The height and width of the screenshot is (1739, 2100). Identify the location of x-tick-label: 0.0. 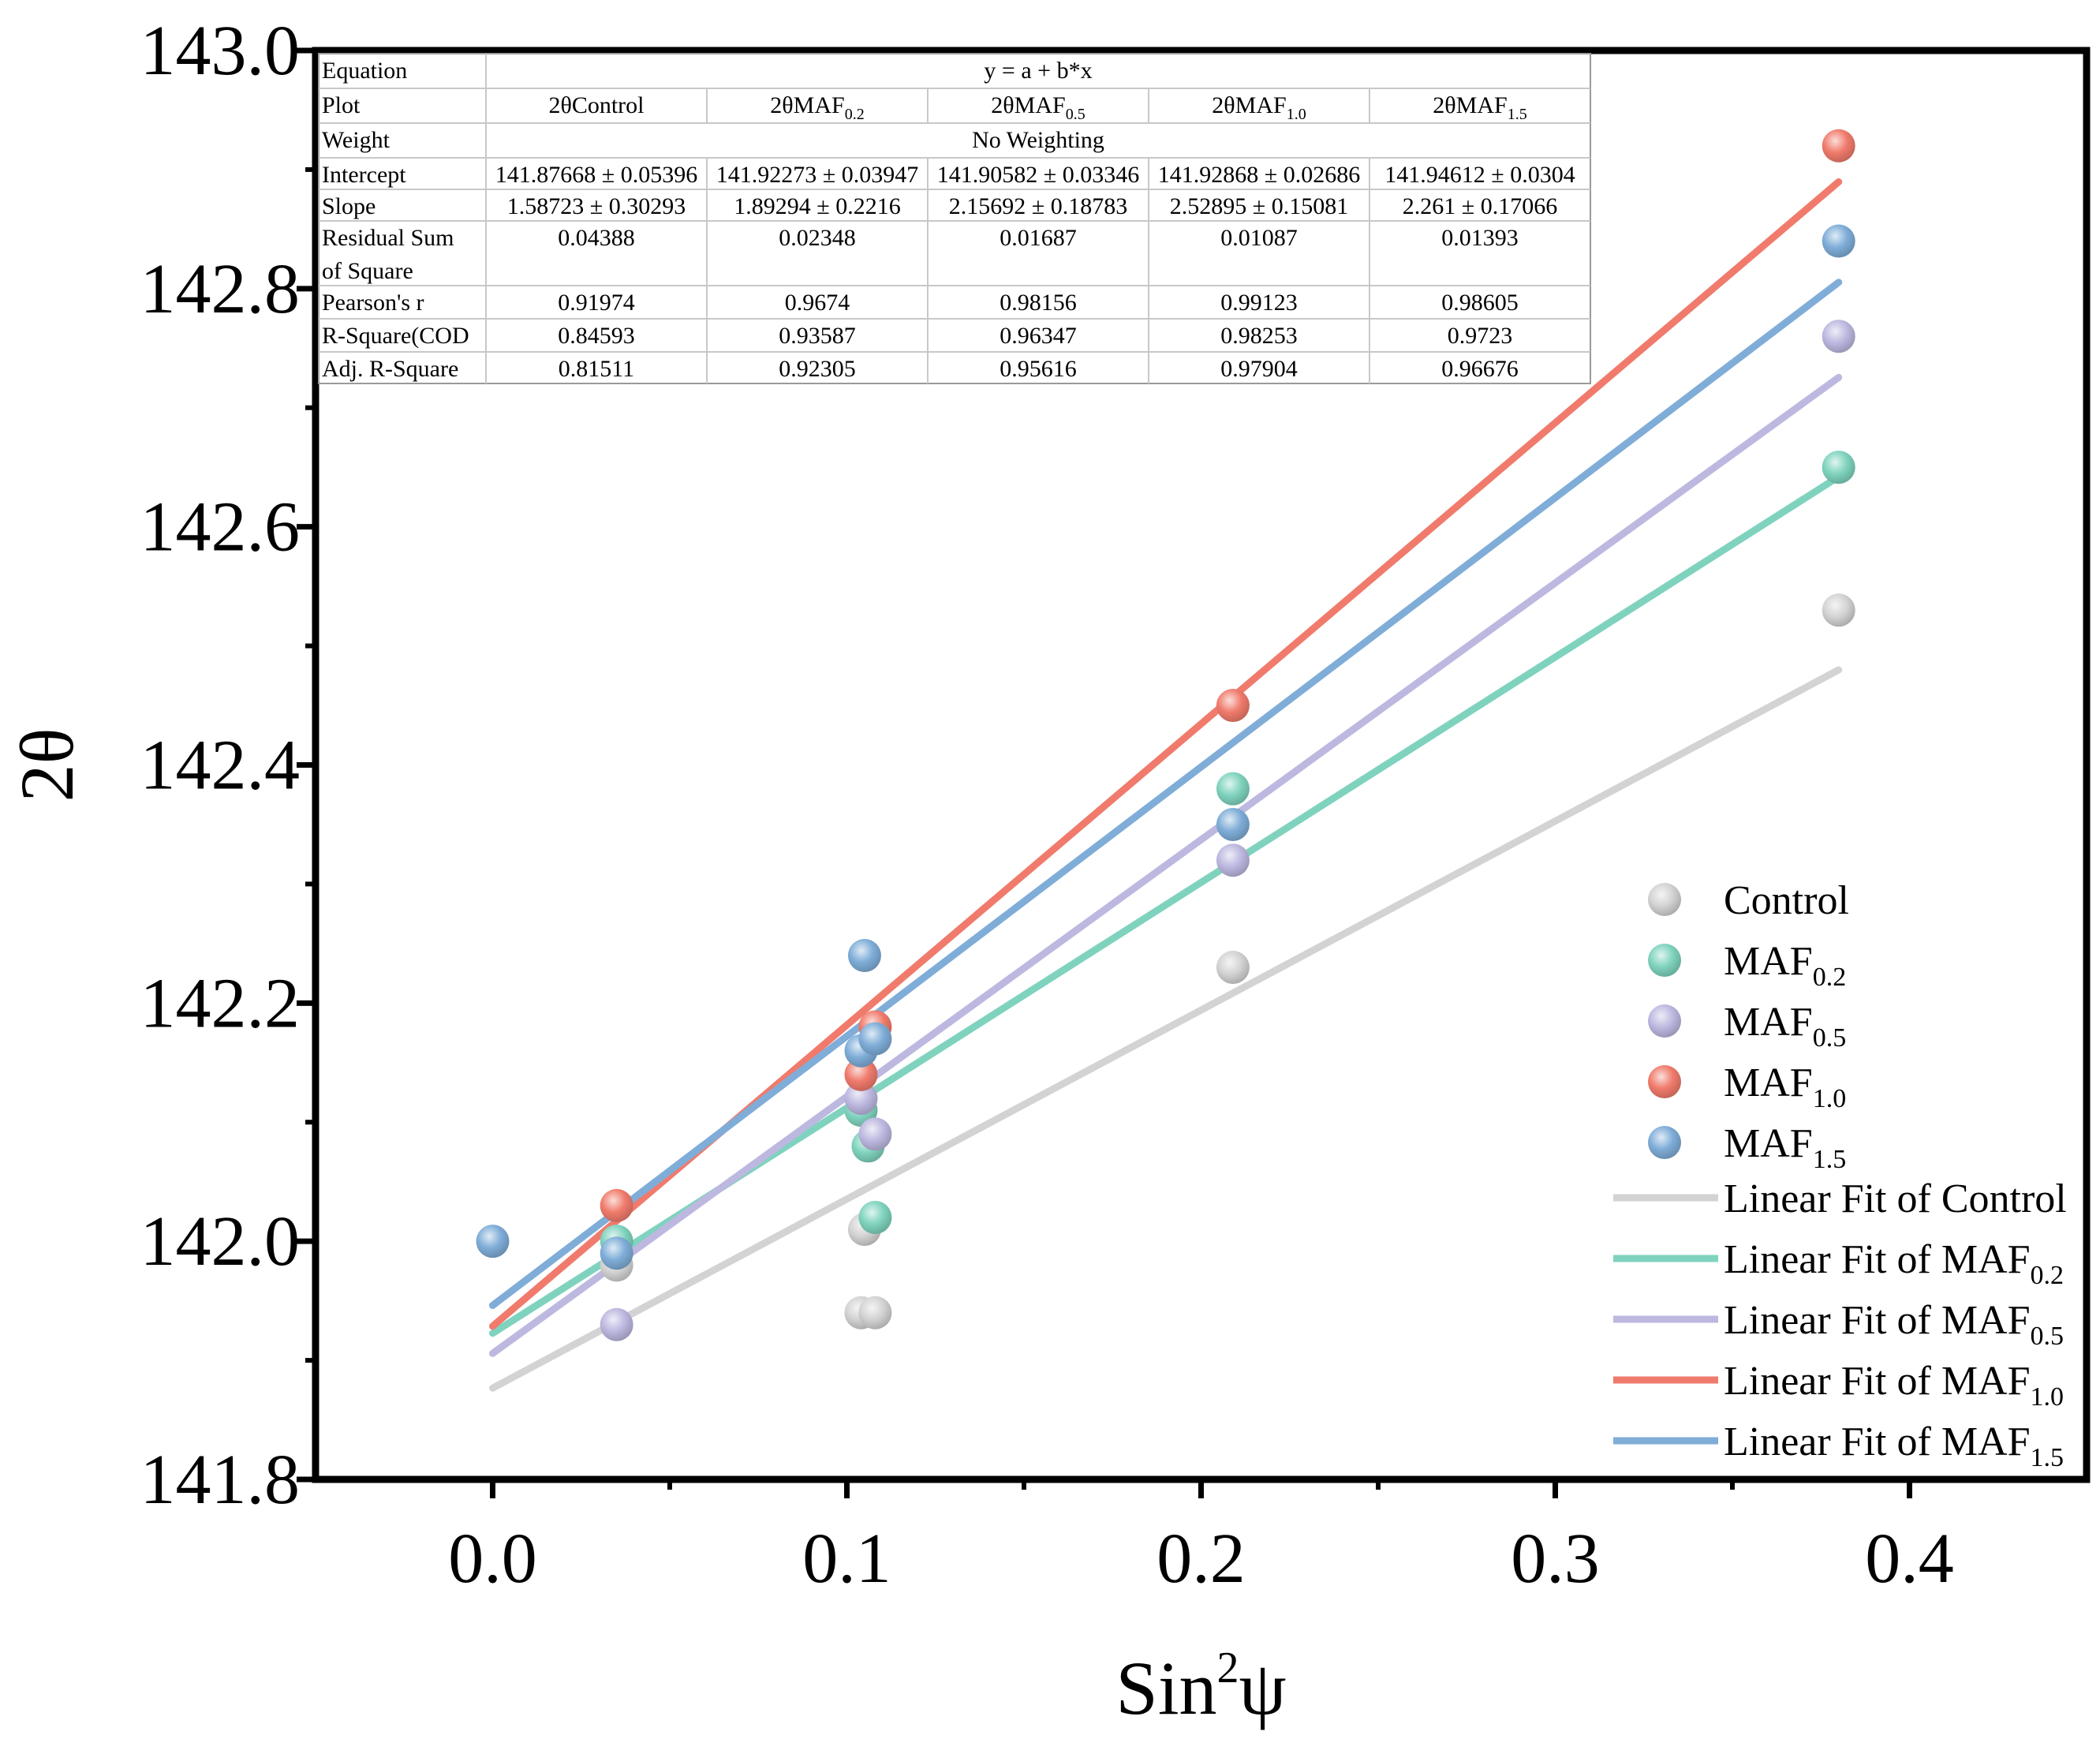
(492, 1559).